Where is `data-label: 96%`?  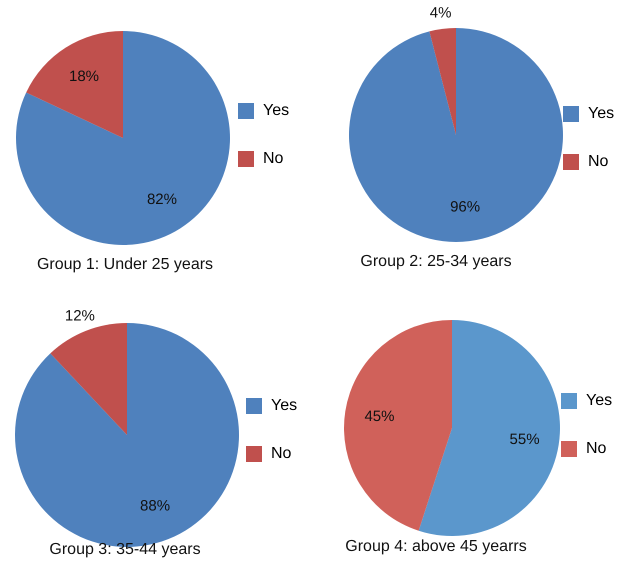
data-label: 96% is located at coordinates (465, 207).